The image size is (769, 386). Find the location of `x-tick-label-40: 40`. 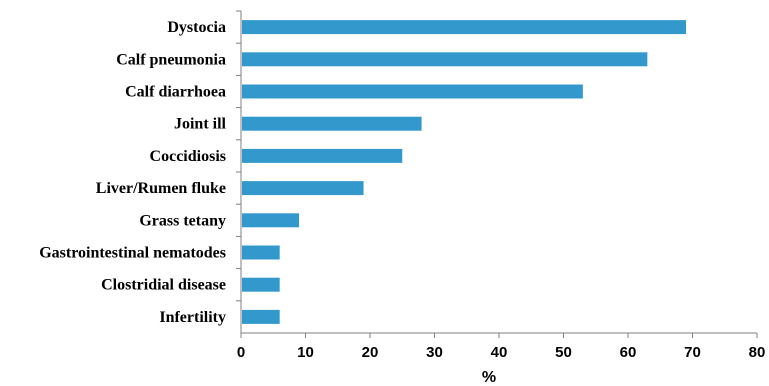

x-tick-label-40: 40 is located at coordinates (499, 352).